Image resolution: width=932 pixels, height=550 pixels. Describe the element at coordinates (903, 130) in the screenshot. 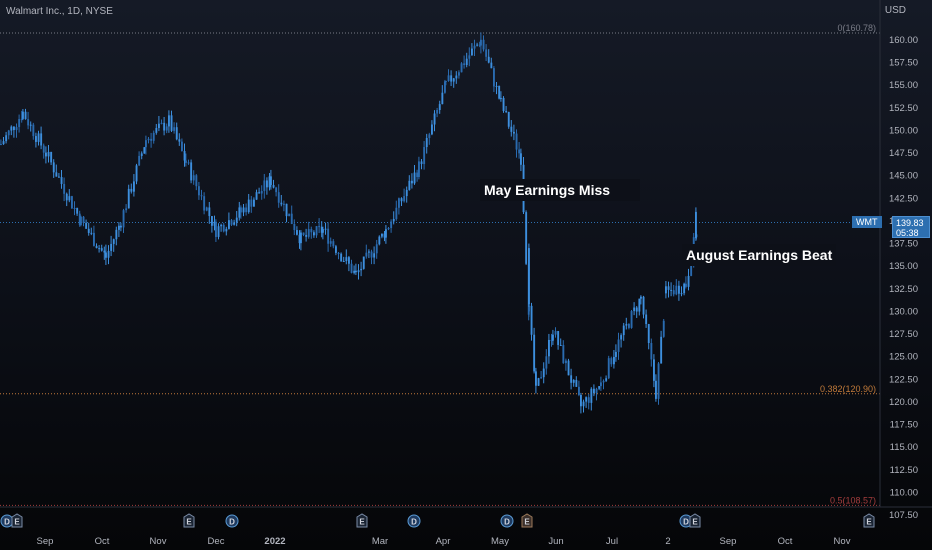

I see `y-tick-label: 150.00` at that location.